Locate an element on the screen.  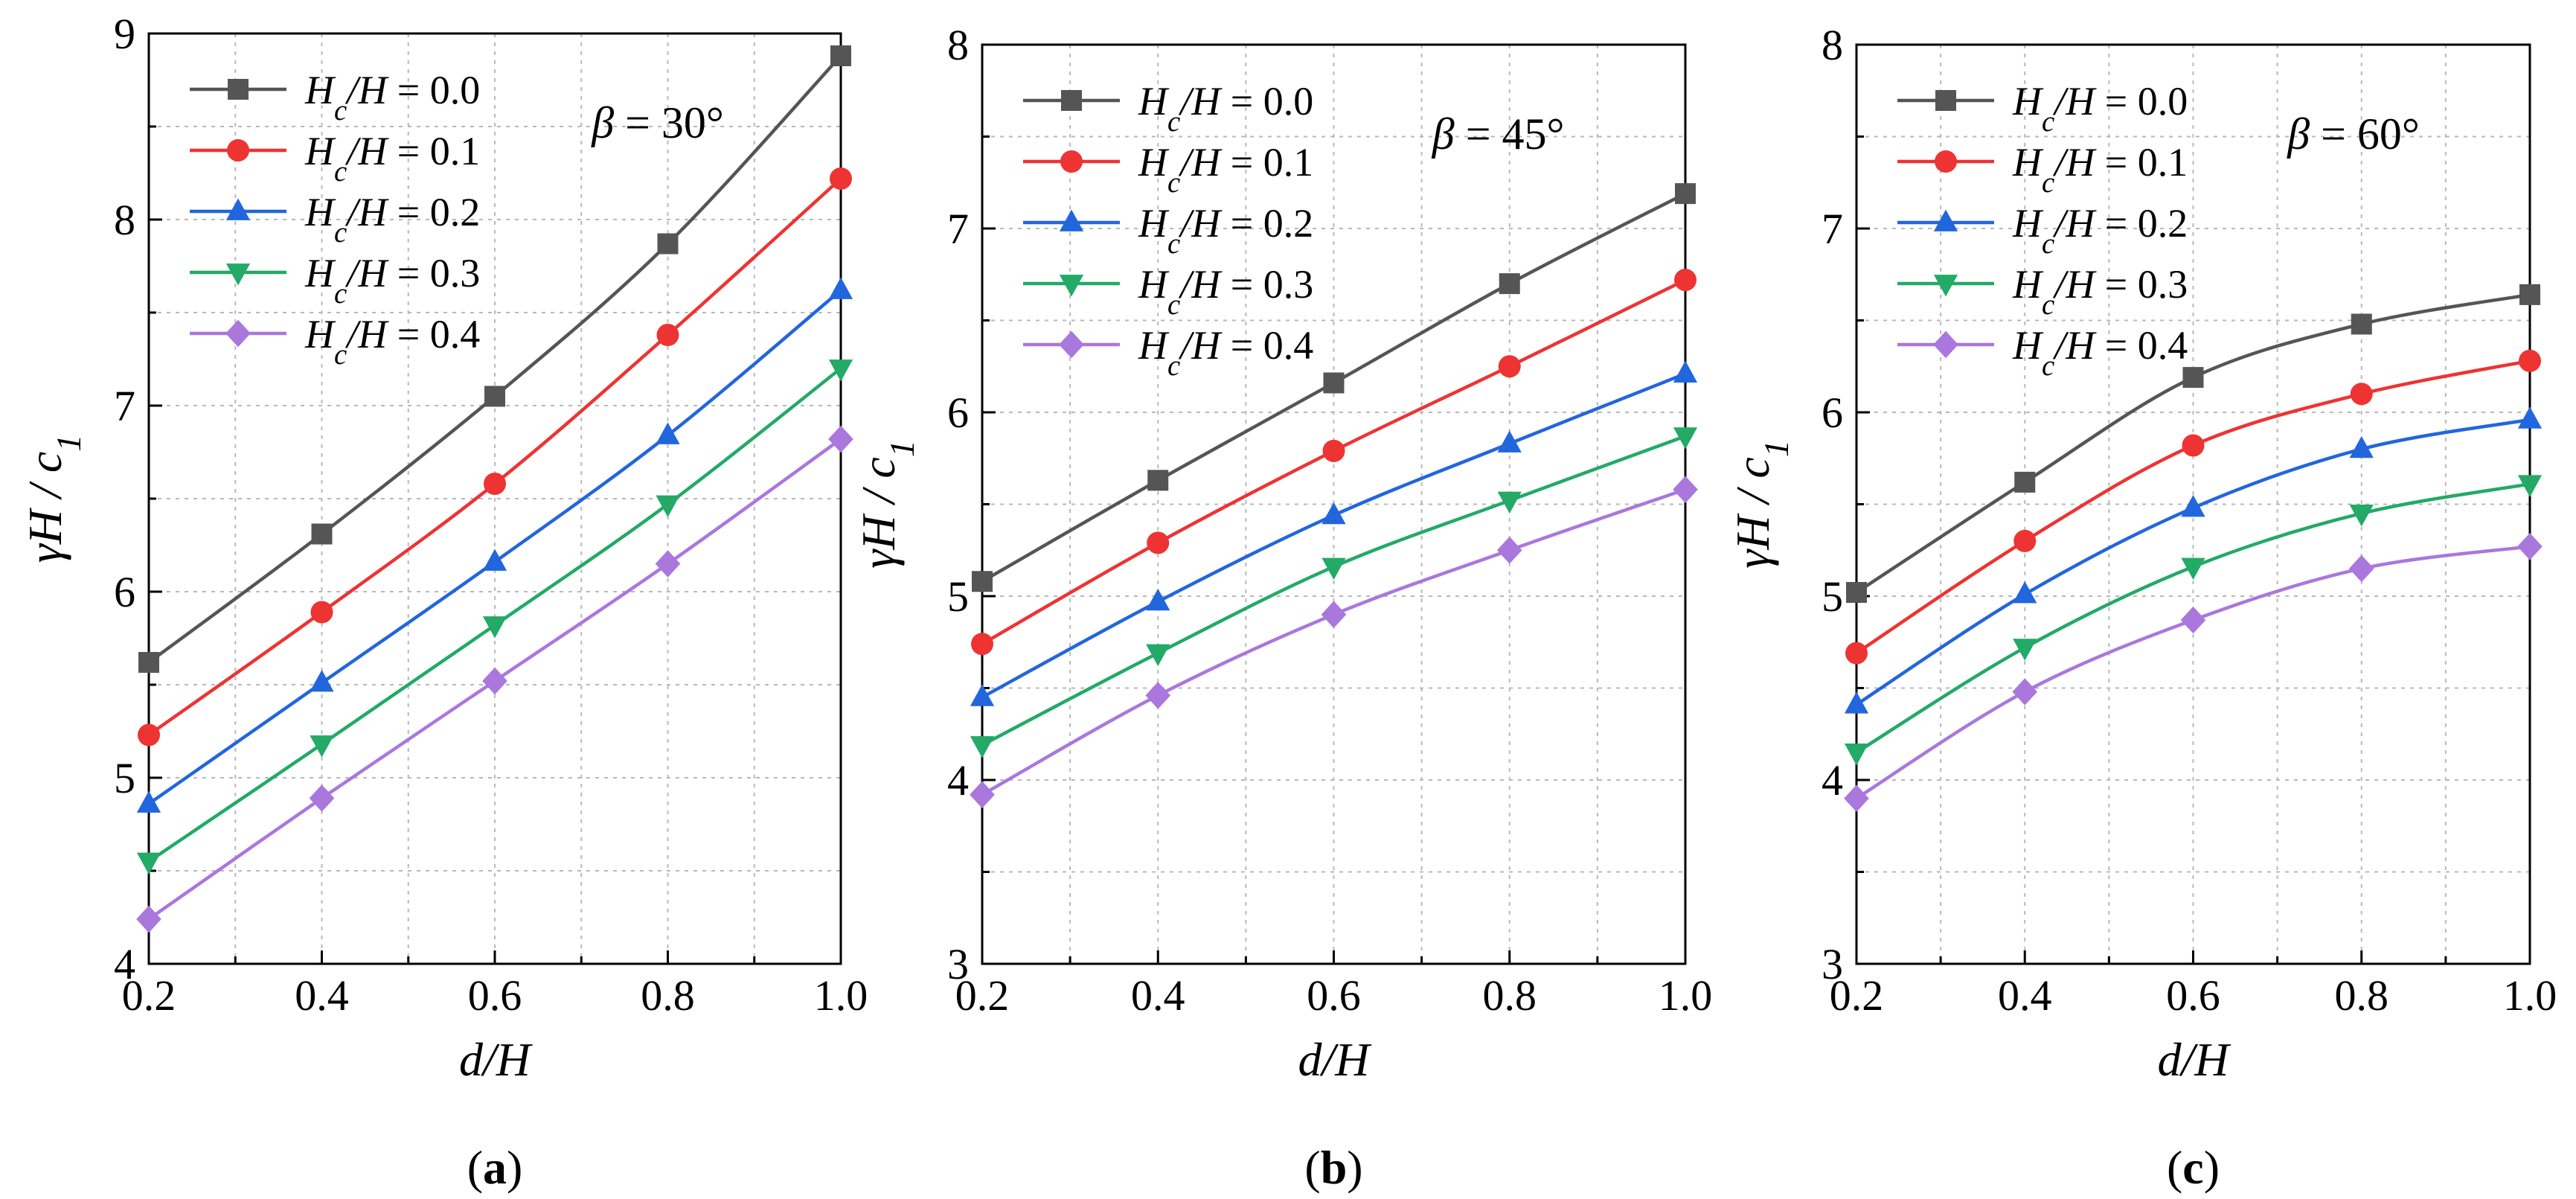
y-tick-label: 8 is located at coordinates (1832, 45).